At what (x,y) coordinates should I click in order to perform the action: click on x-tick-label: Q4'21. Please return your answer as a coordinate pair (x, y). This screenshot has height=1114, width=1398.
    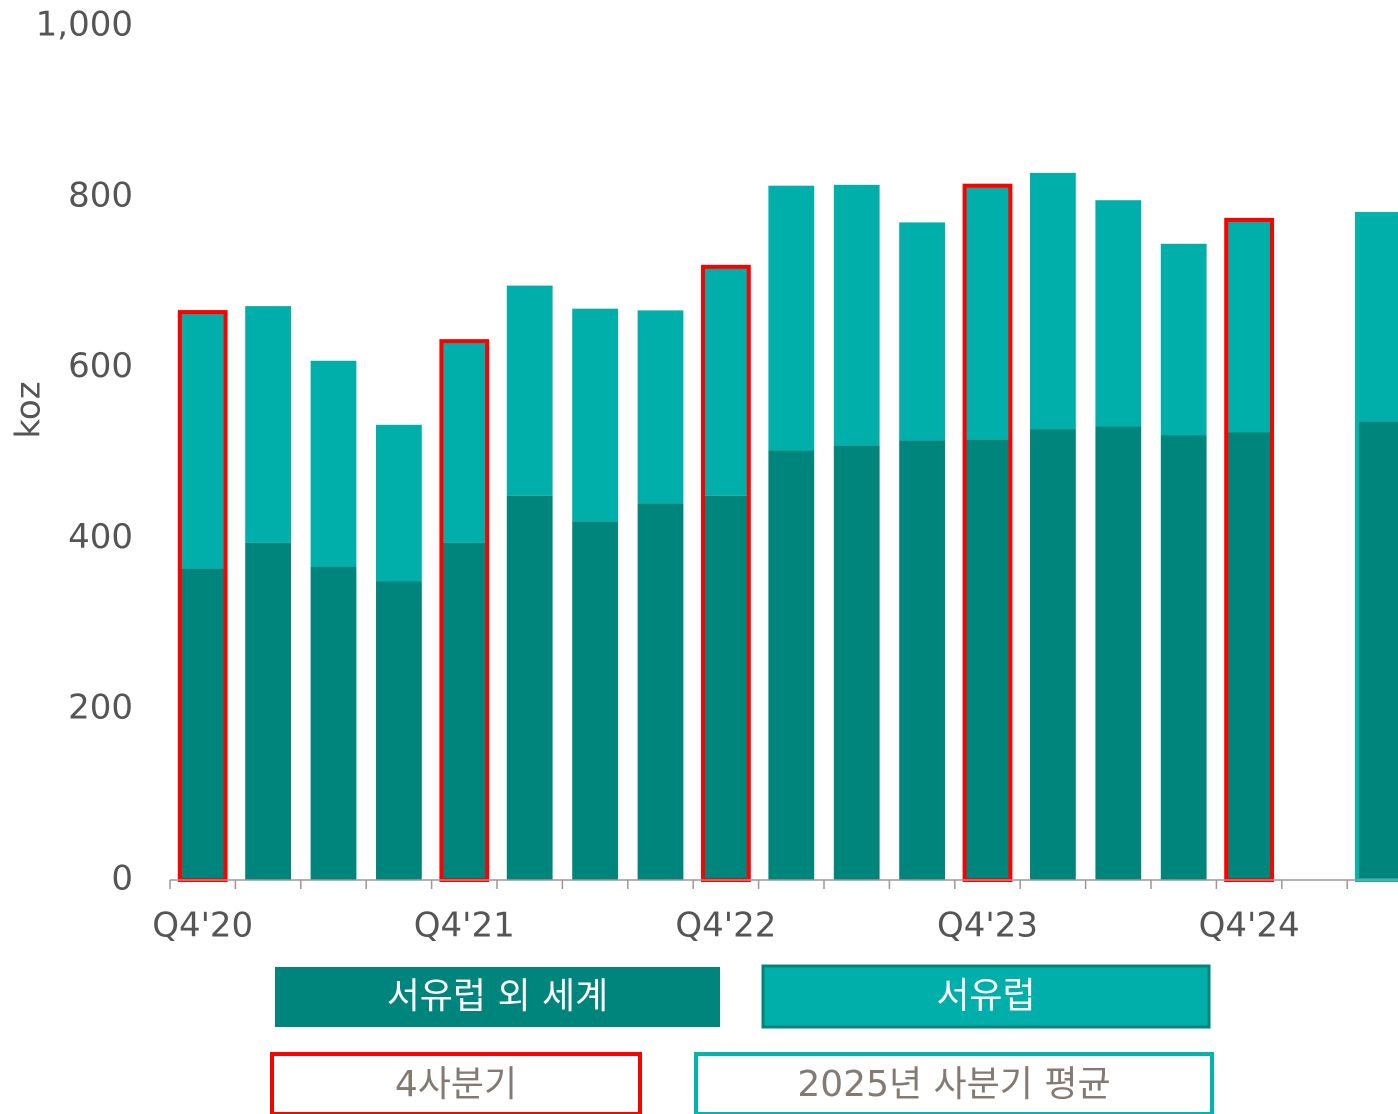
    Looking at the image, I should click on (464, 926).